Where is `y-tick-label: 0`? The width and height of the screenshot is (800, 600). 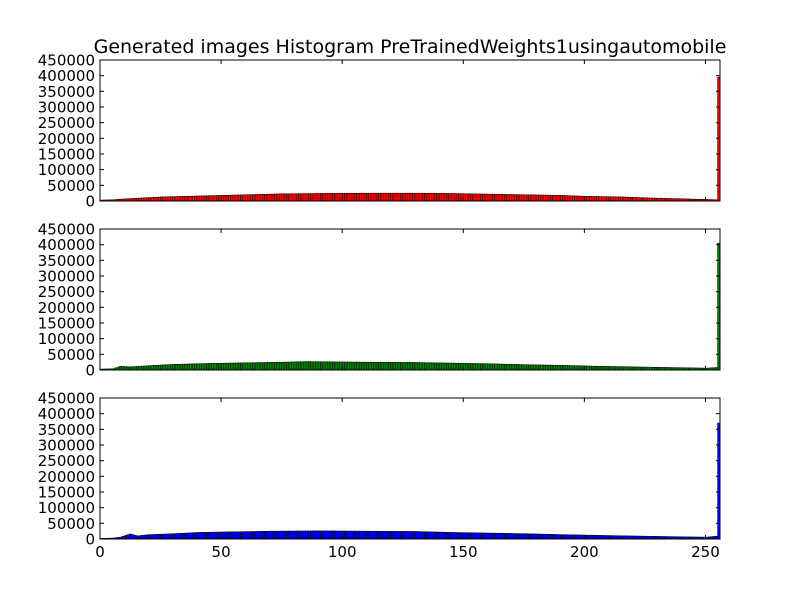 y-tick-label: 0 is located at coordinates (90, 371).